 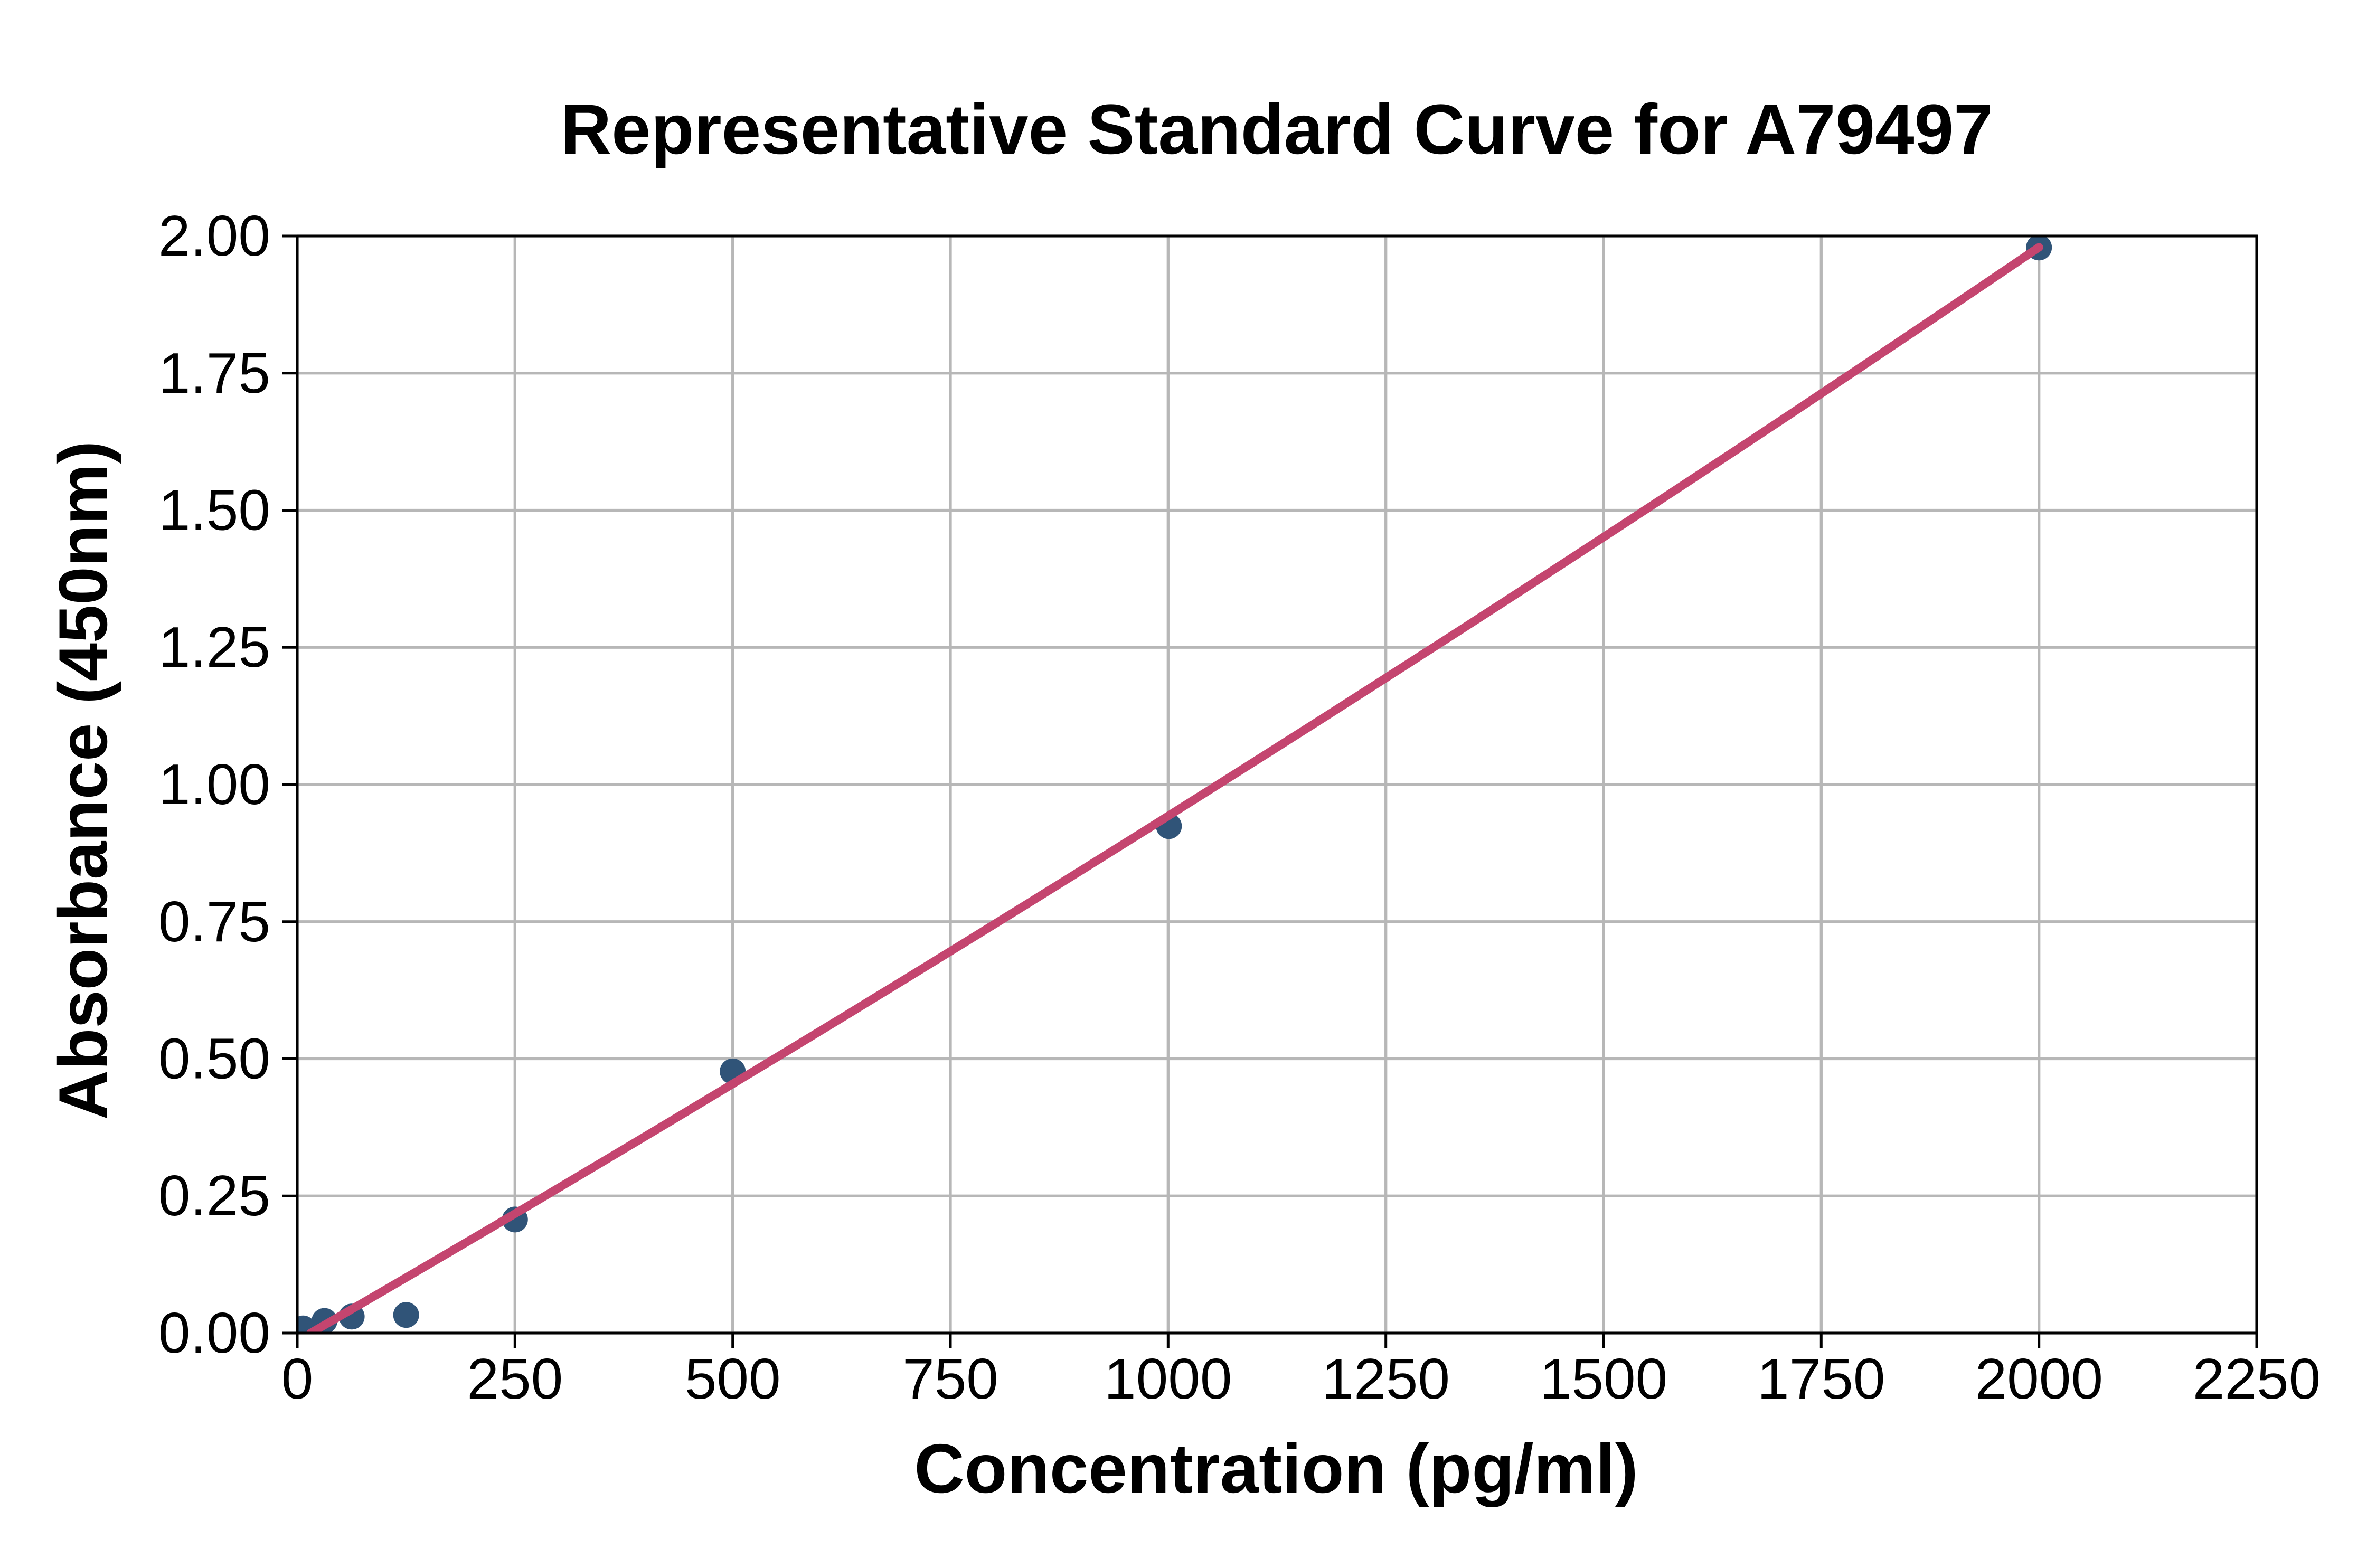 What do you see at coordinates (298, 1379) in the screenshot?
I see `svg-text: 0` at bounding box center [298, 1379].